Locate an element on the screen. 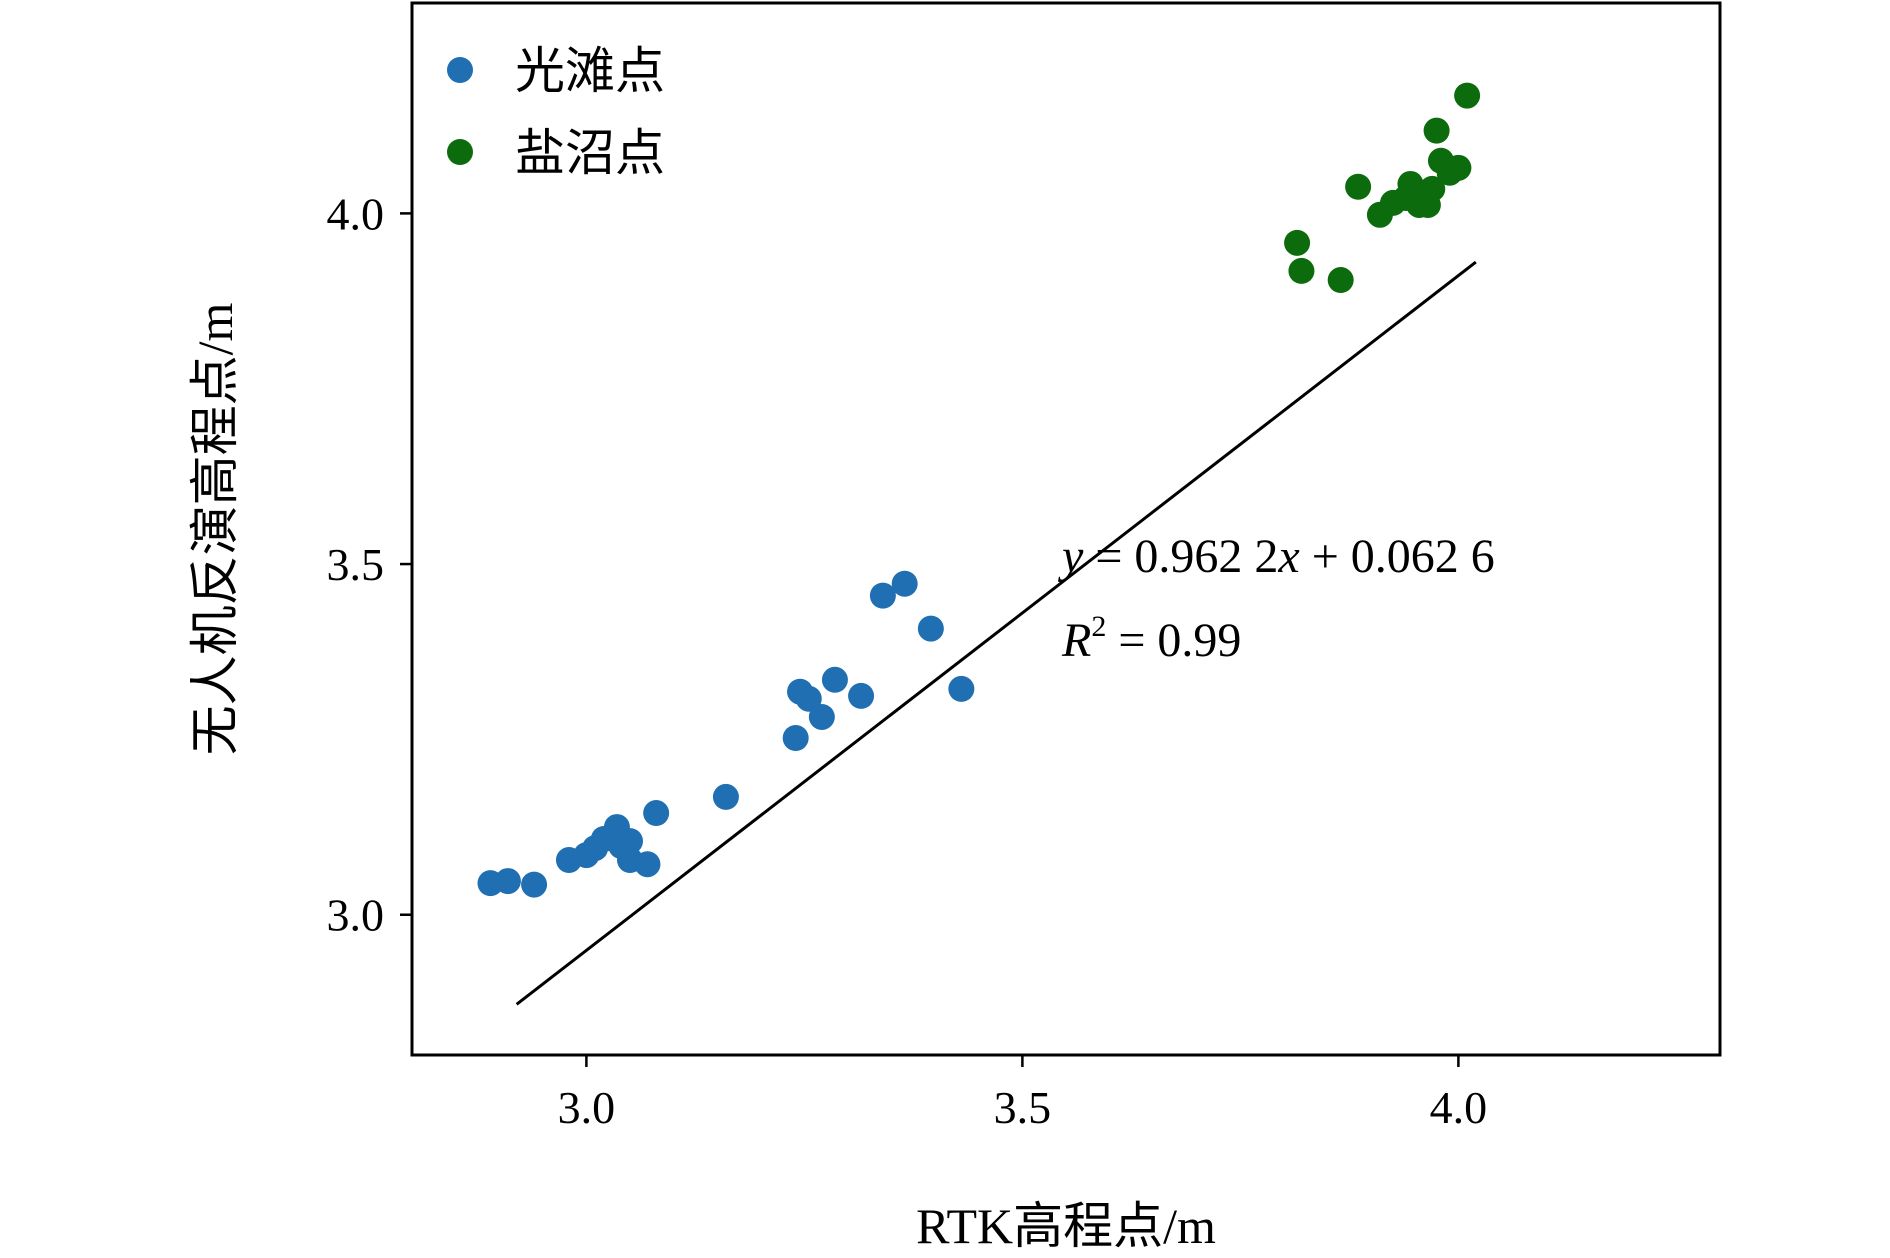  equation-var: x is located at coordinates (1288, 556).